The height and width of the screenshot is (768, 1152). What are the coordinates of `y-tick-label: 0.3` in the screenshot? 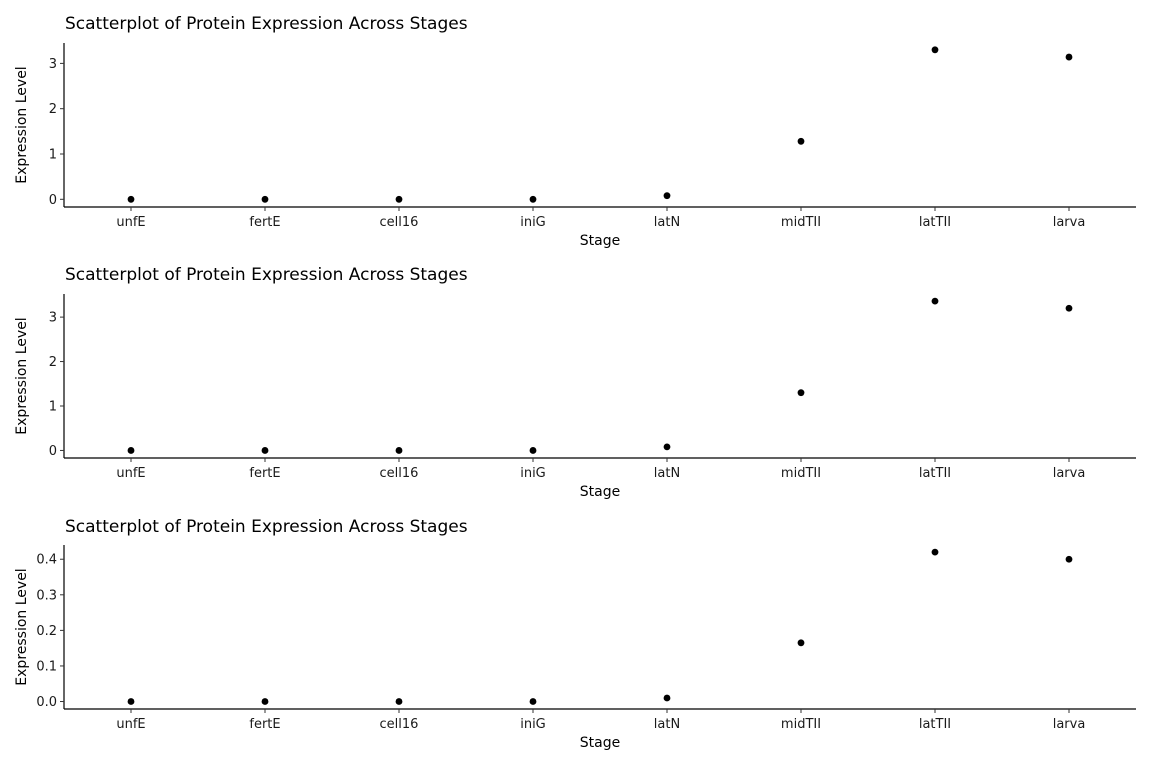 It's located at (46, 595).